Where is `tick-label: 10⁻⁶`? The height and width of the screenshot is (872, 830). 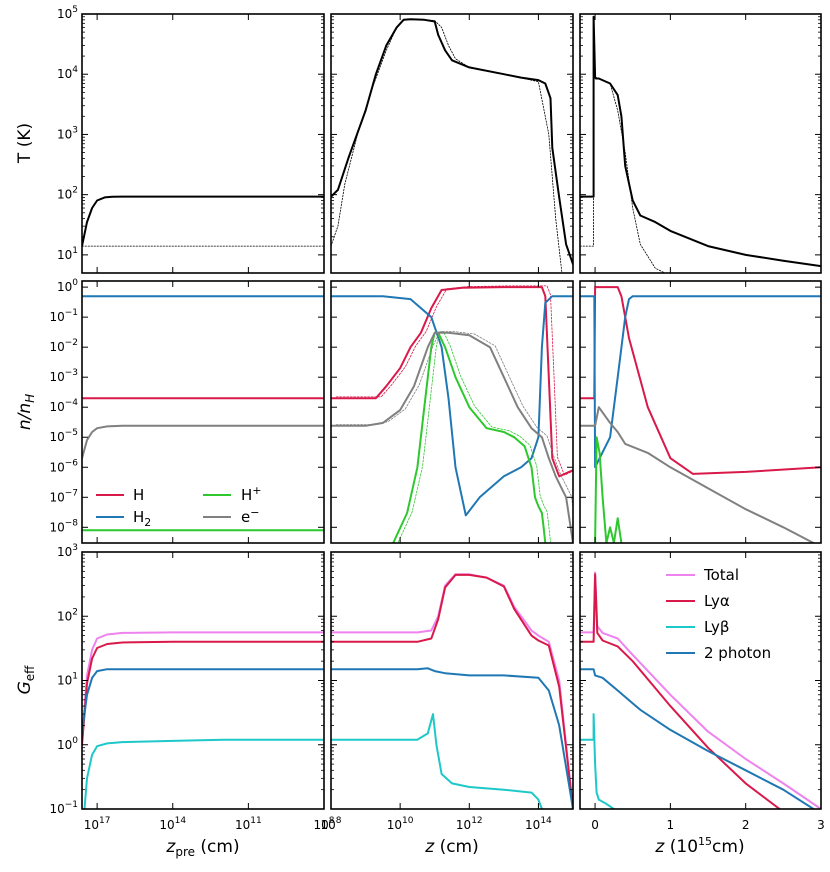
tick-label: 10⁻⁶ is located at coordinates (63, 466).